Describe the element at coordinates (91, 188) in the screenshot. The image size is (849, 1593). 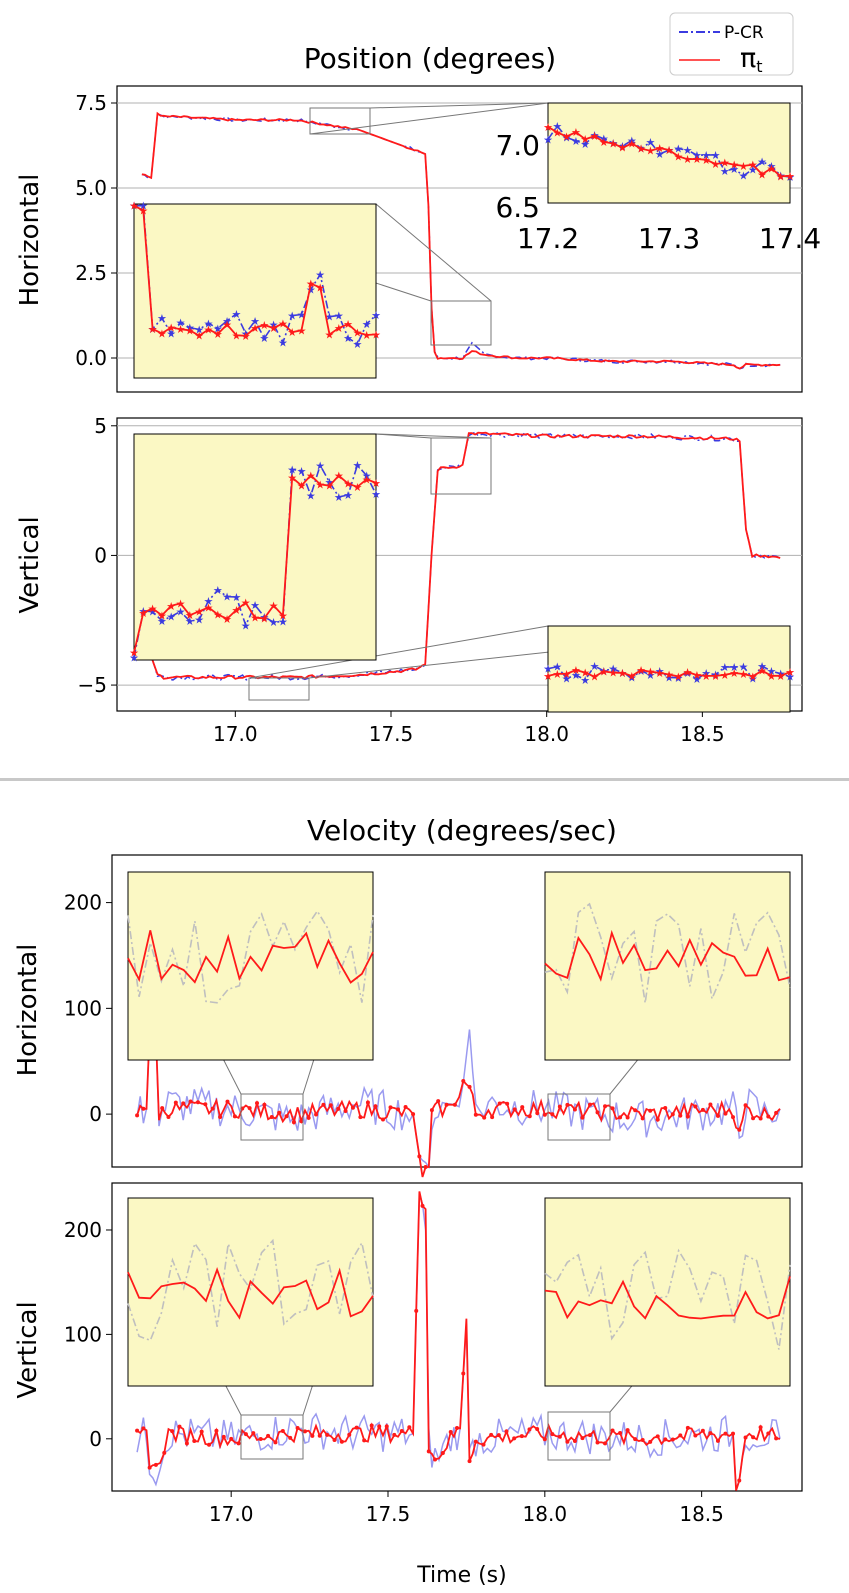
I see `y-tick-label: 5.0` at that location.